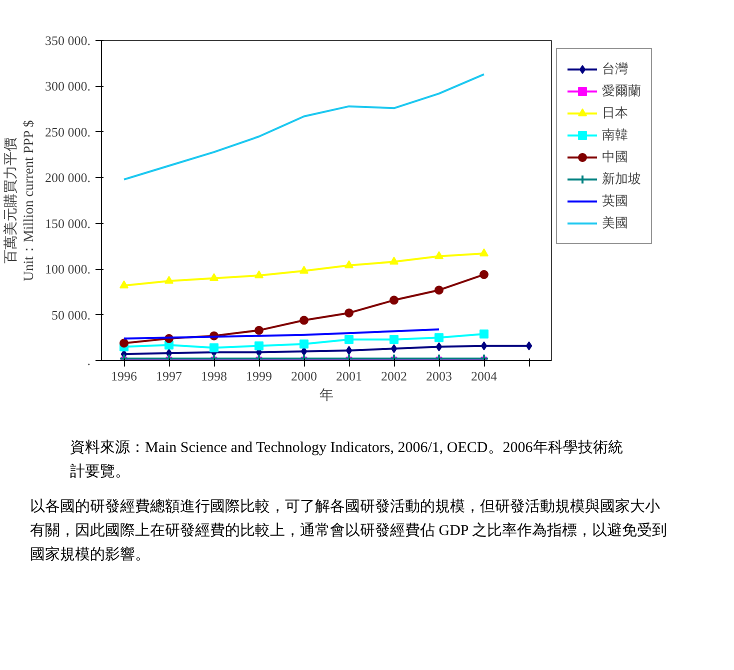 The image size is (734, 670). Describe the element at coordinates (615, 113) in the screenshot. I see `legend-label: 日本` at that location.